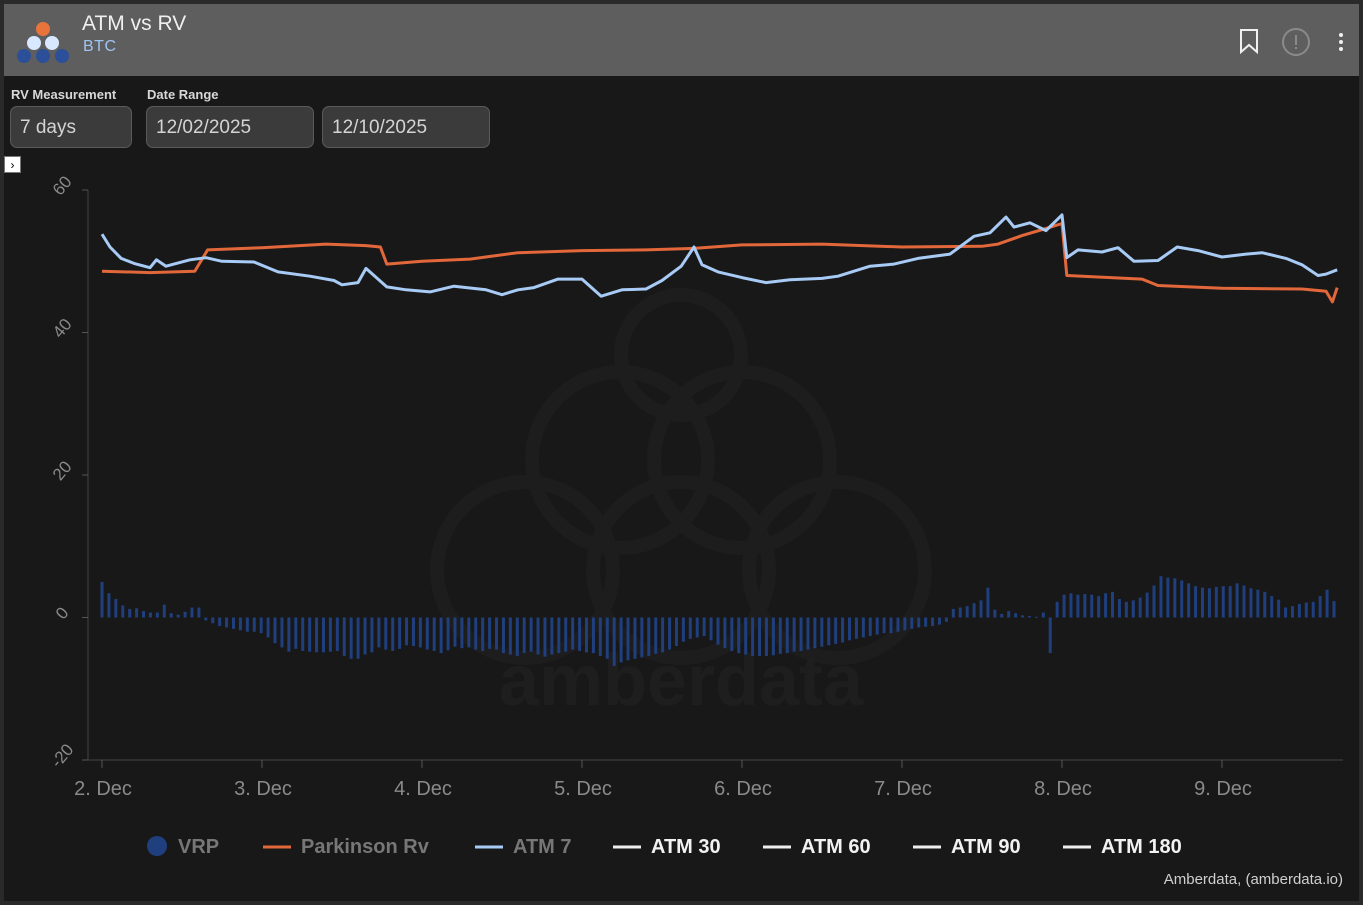  What do you see at coordinates (1141, 847) in the screenshot?
I see `legend-label-atm180: ATM 180` at bounding box center [1141, 847].